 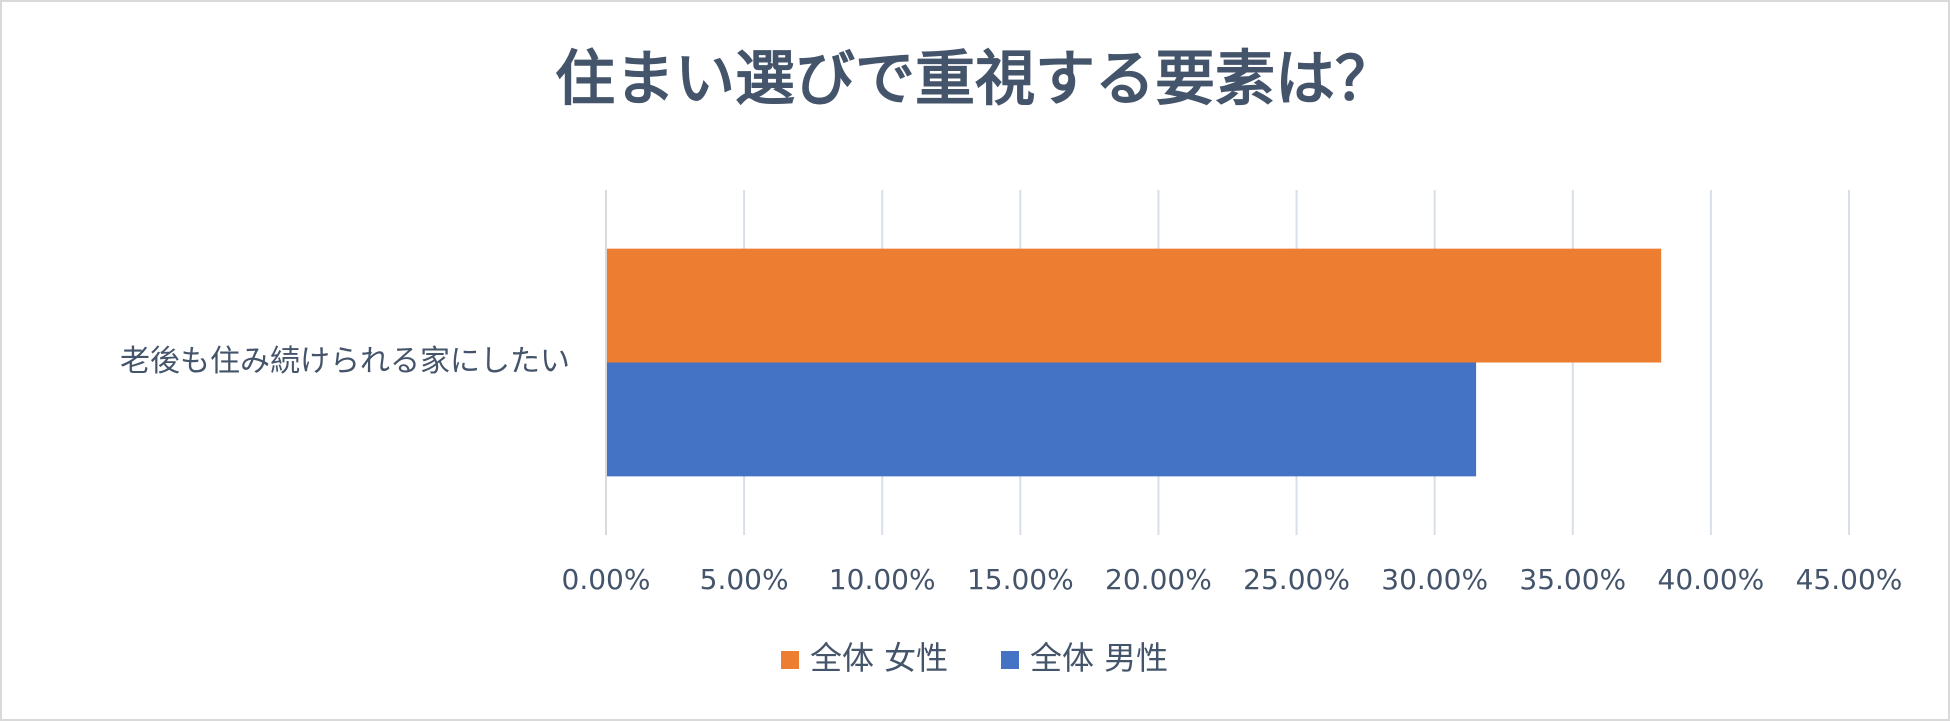 I want to click on y-tick-label: 老後も住み続けられる家にしたい, so click(x=345, y=361).